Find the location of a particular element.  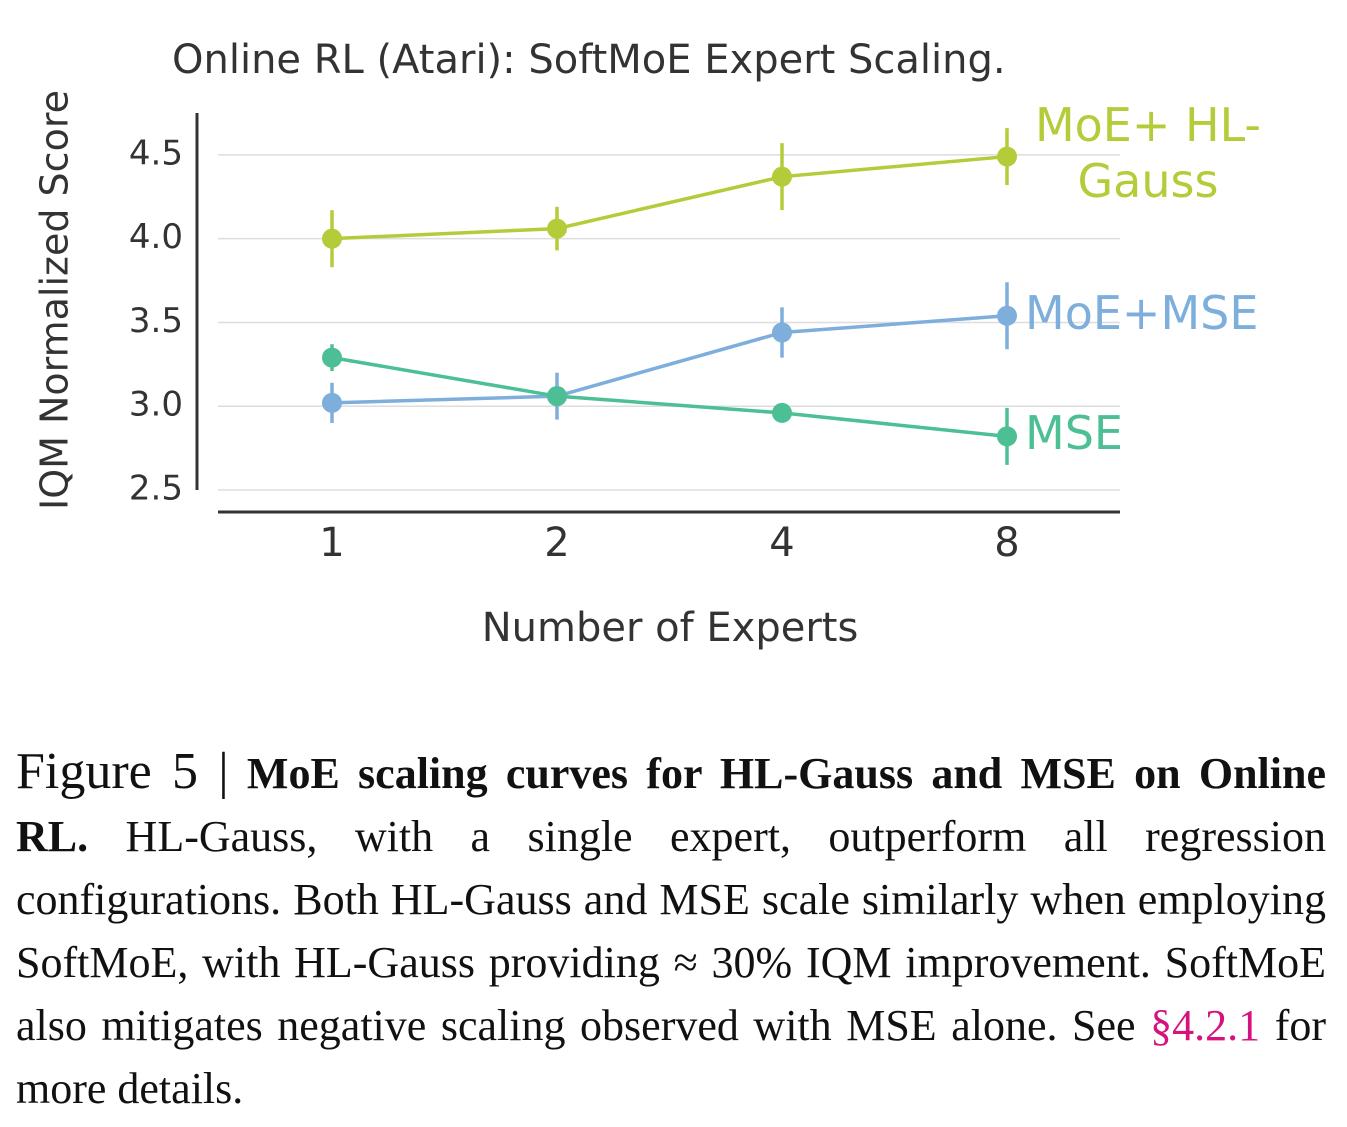

y-tick-label: 4.0 is located at coordinates (156, 237).